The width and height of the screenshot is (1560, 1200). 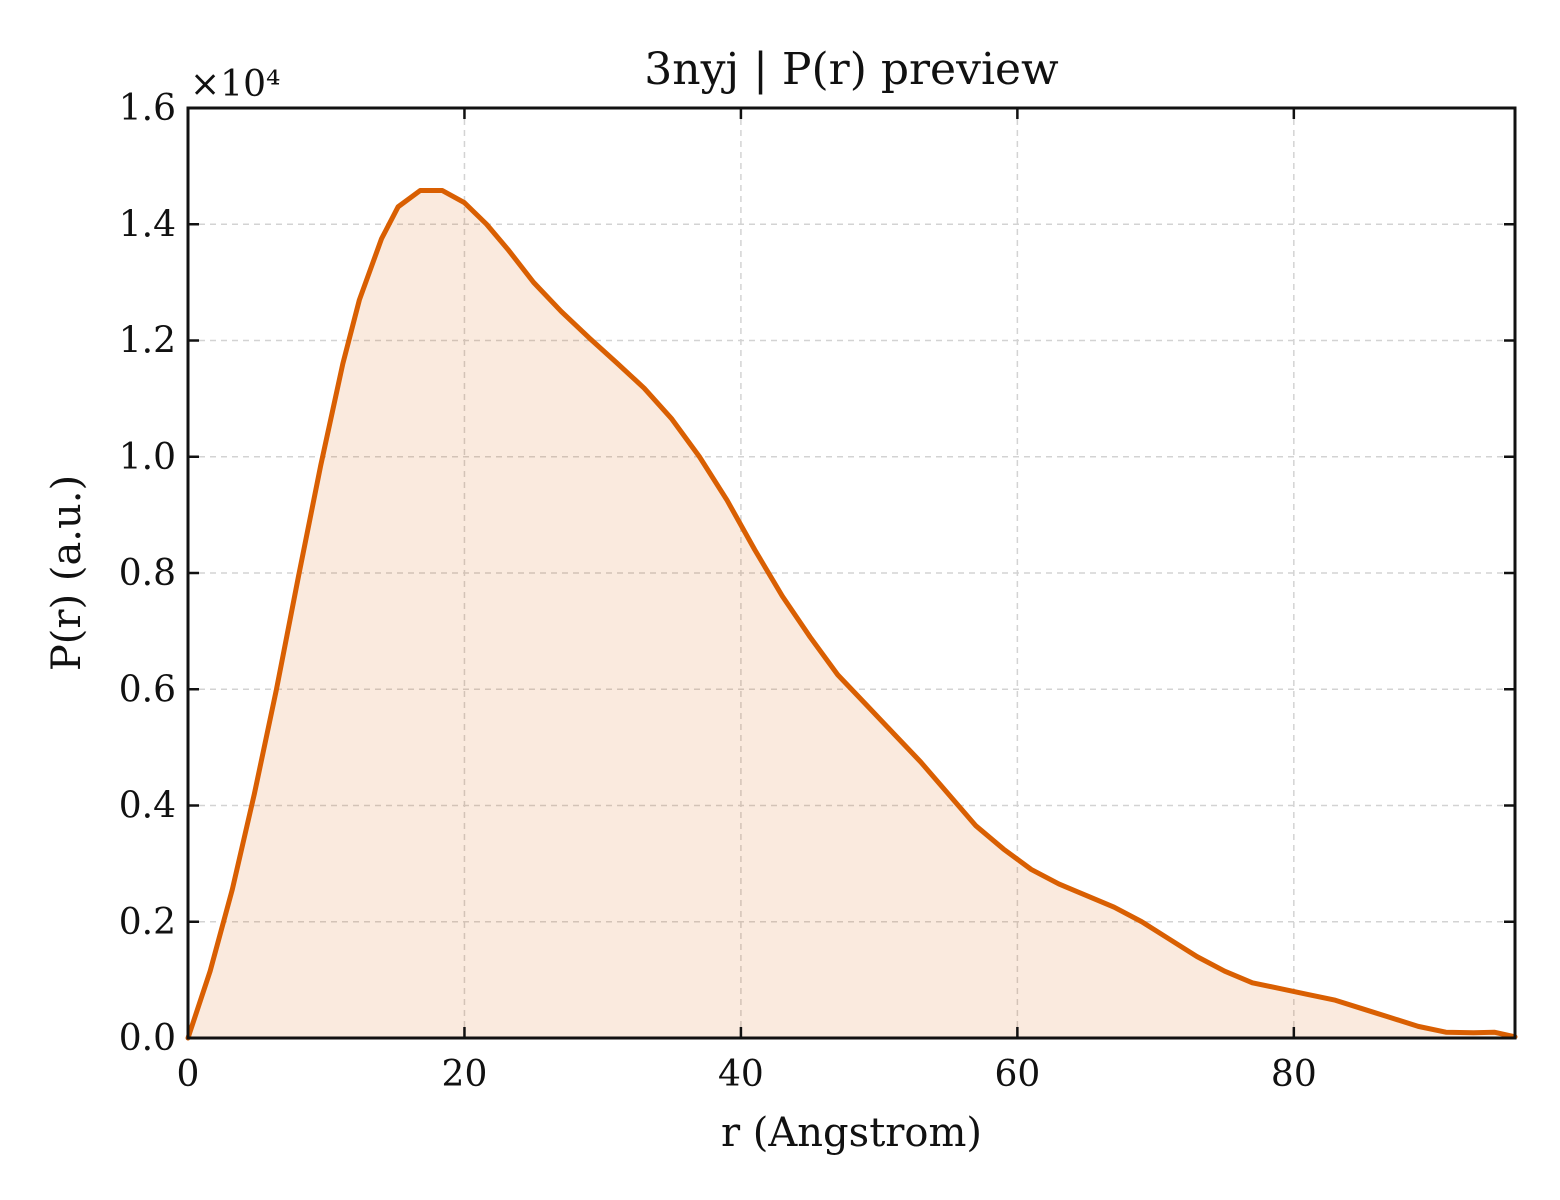 What do you see at coordinates (1294, 1074) in the screenshot?
I see `x-tick-label-4: 80` at bounding box center [1294, 1074].